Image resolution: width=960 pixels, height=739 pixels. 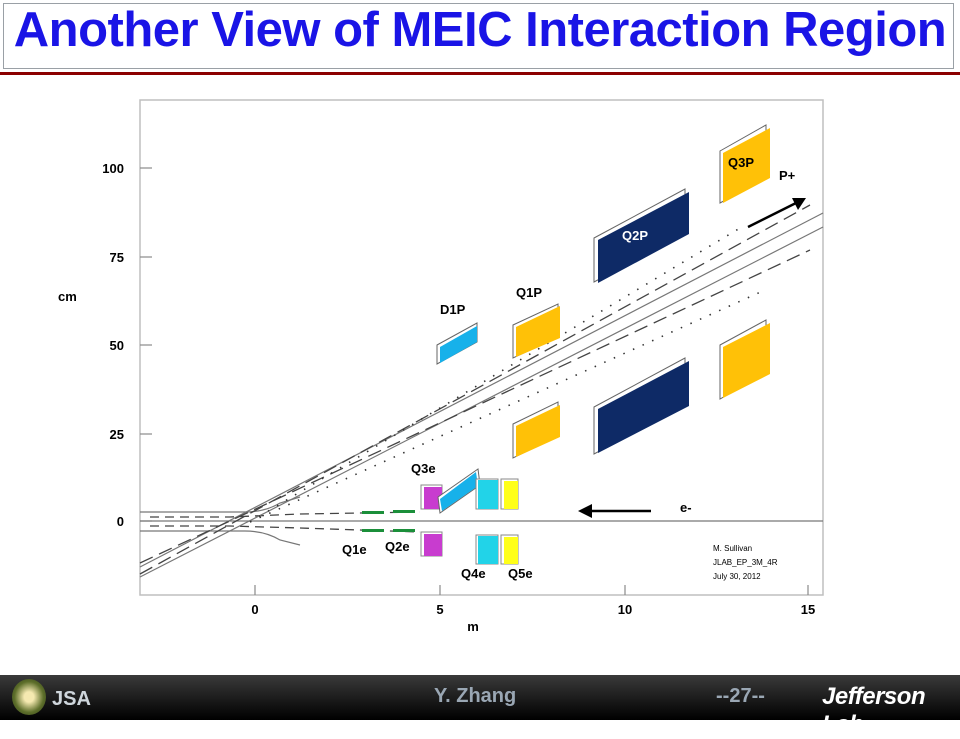 I want to click on q4e-label: Q4e, so click(x=473, y=573).